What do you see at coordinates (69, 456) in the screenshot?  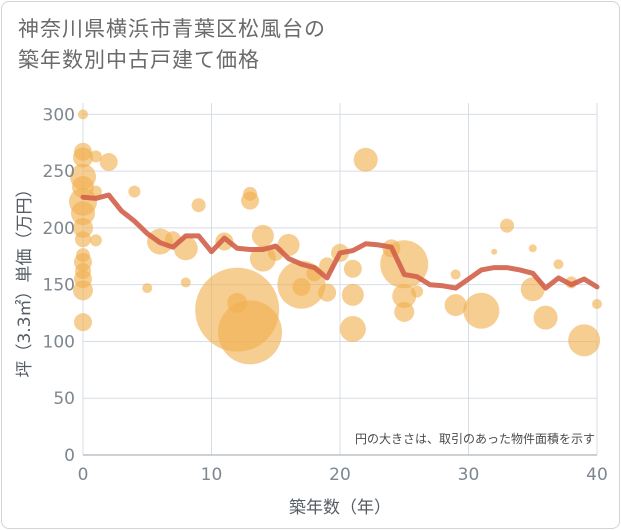 I see `y-tick-label: 0` at bounding box center [69, 456].